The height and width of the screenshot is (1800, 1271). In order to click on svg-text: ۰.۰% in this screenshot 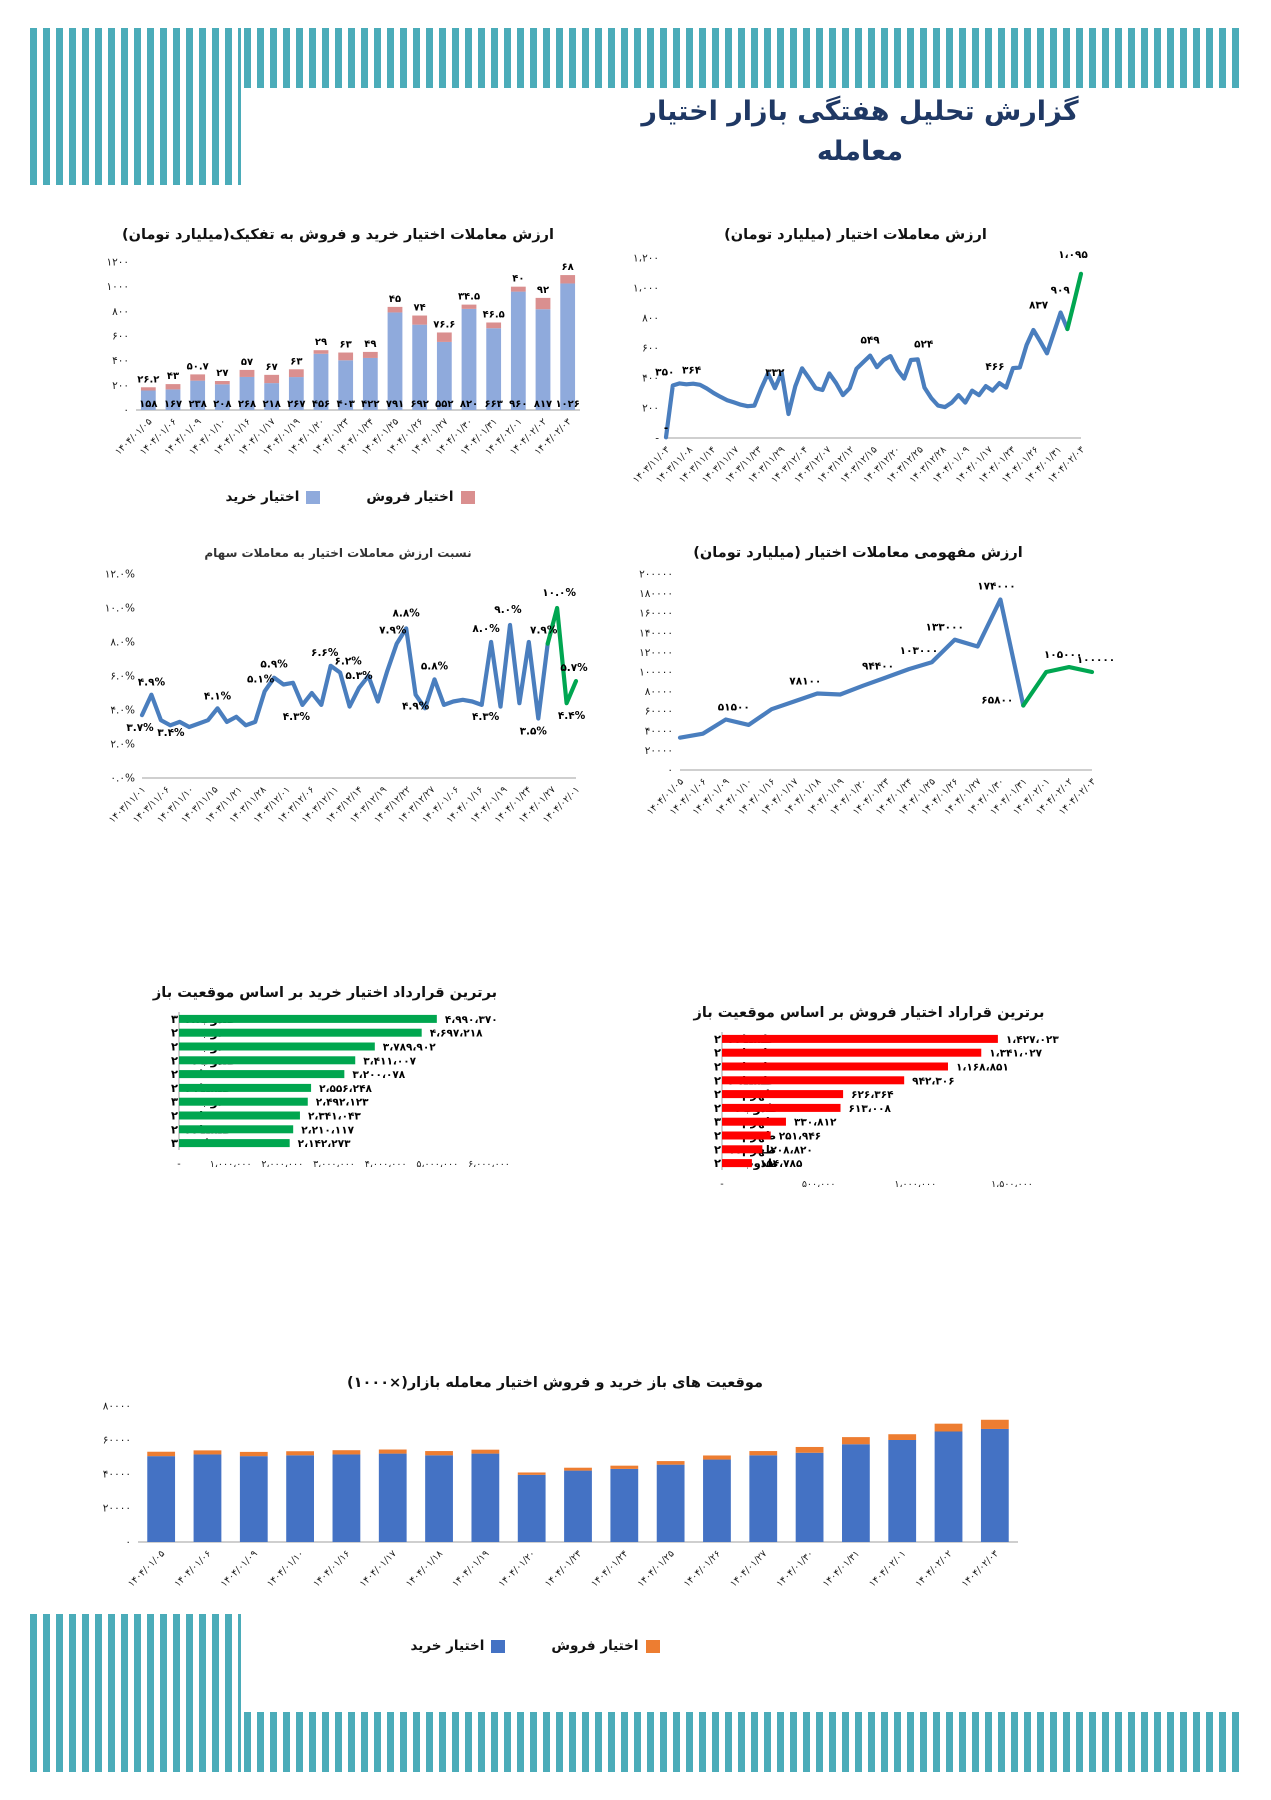, I will do `click(122, 779)`.